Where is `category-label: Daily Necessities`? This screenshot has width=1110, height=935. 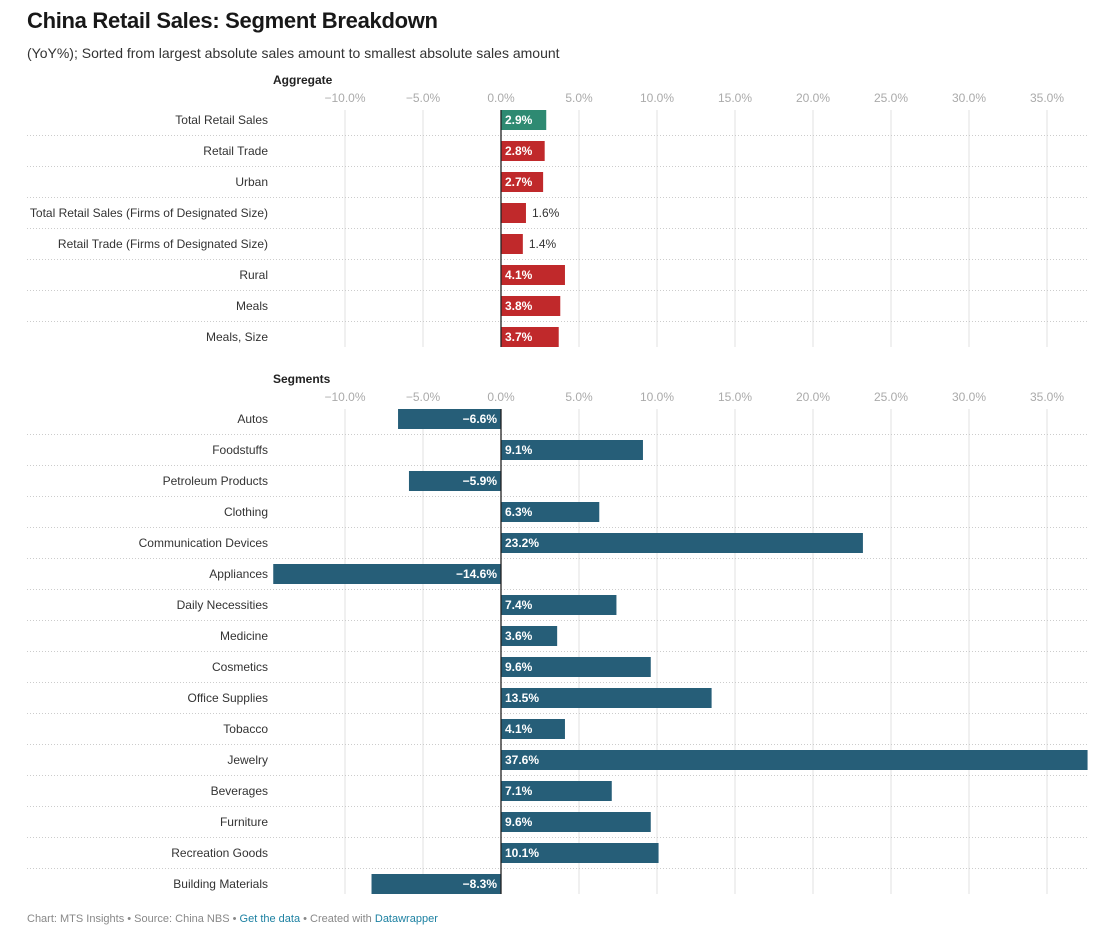
category-label: Daily Necessities is located at coordinates (222, 605).